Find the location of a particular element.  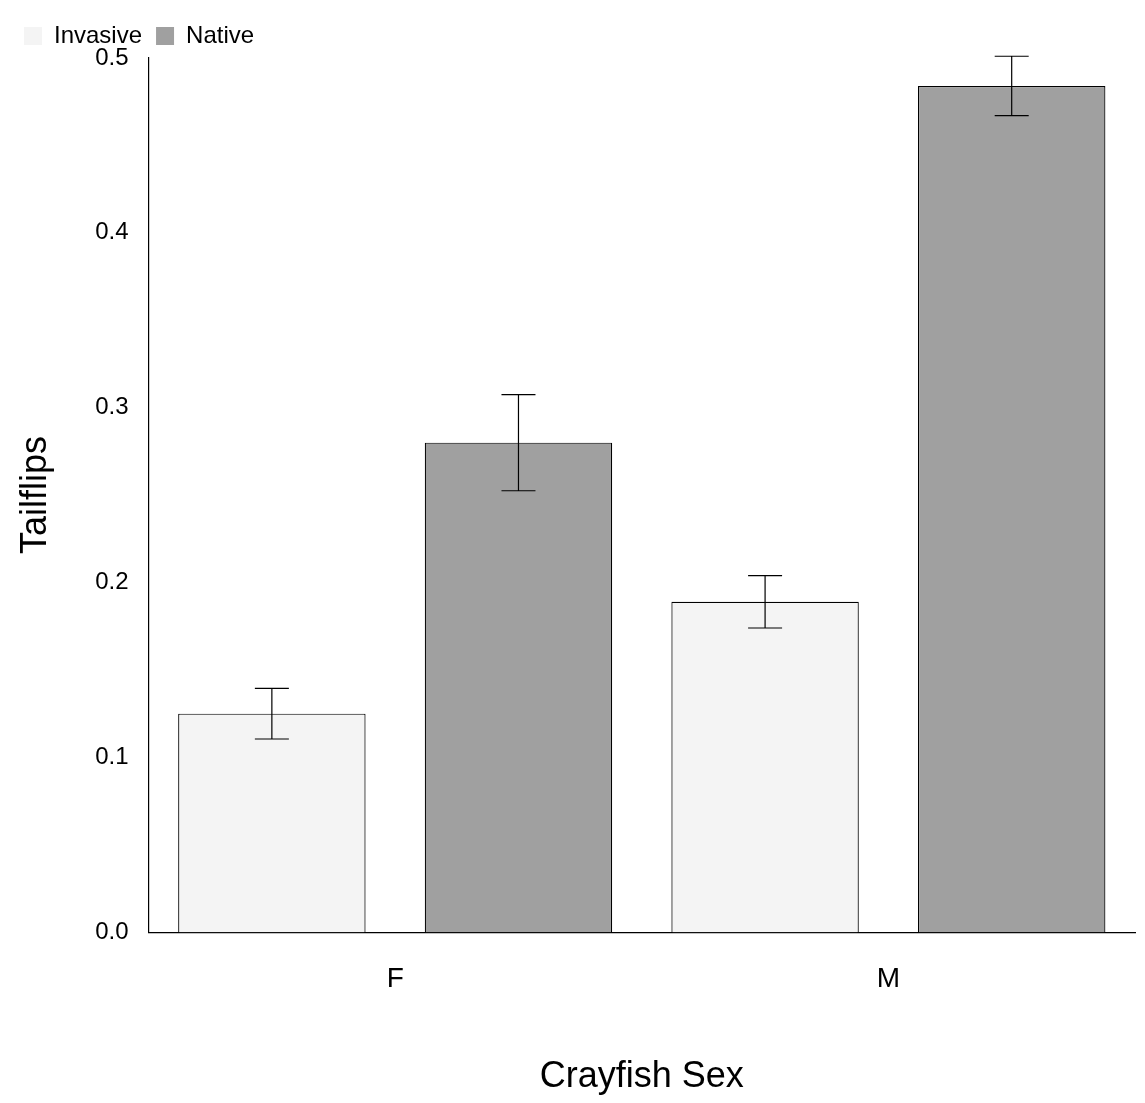

y-axis-title: Tailflips is located at coordinates (33, 495).